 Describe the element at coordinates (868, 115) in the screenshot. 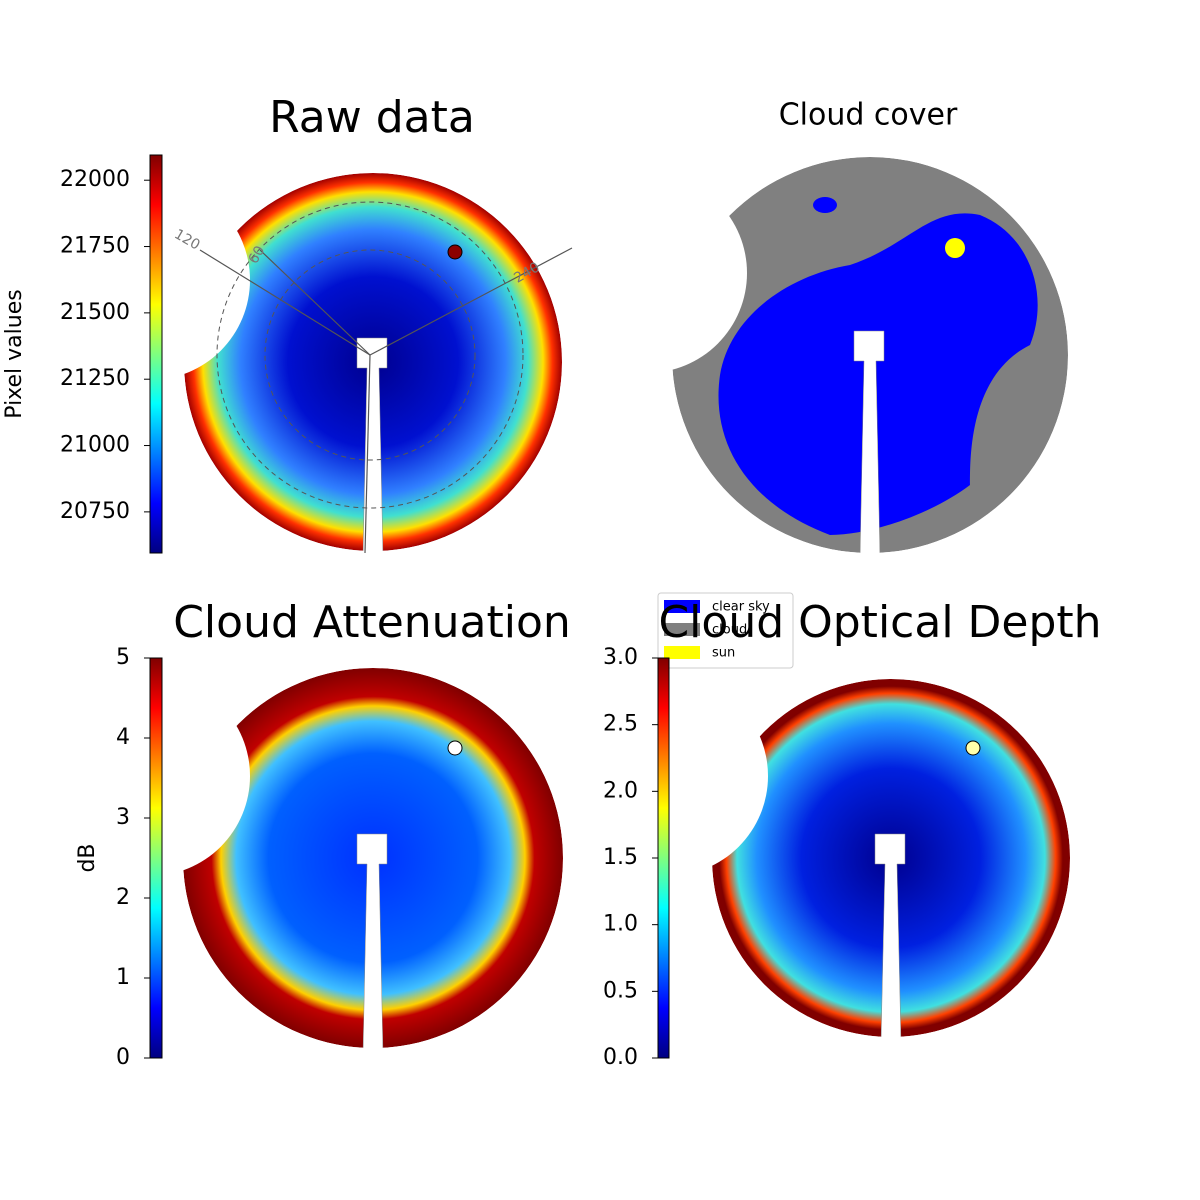

I see `panel-title: Cloud cover` at that location.